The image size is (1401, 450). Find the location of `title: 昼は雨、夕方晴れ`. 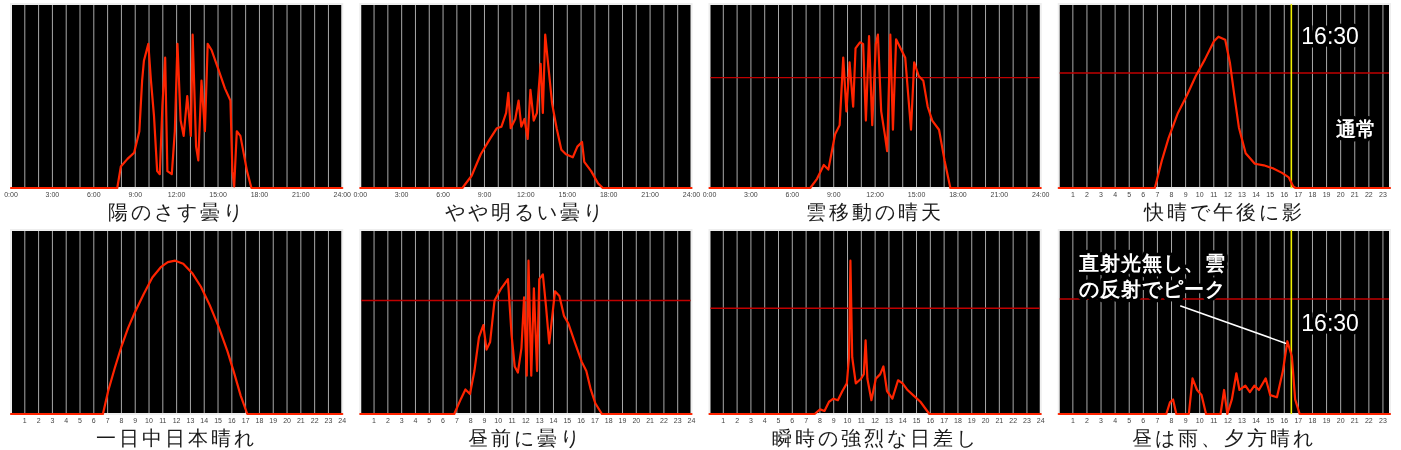

title: 昼は雨、夕方晴れ is located at coordinates (1224, 438).